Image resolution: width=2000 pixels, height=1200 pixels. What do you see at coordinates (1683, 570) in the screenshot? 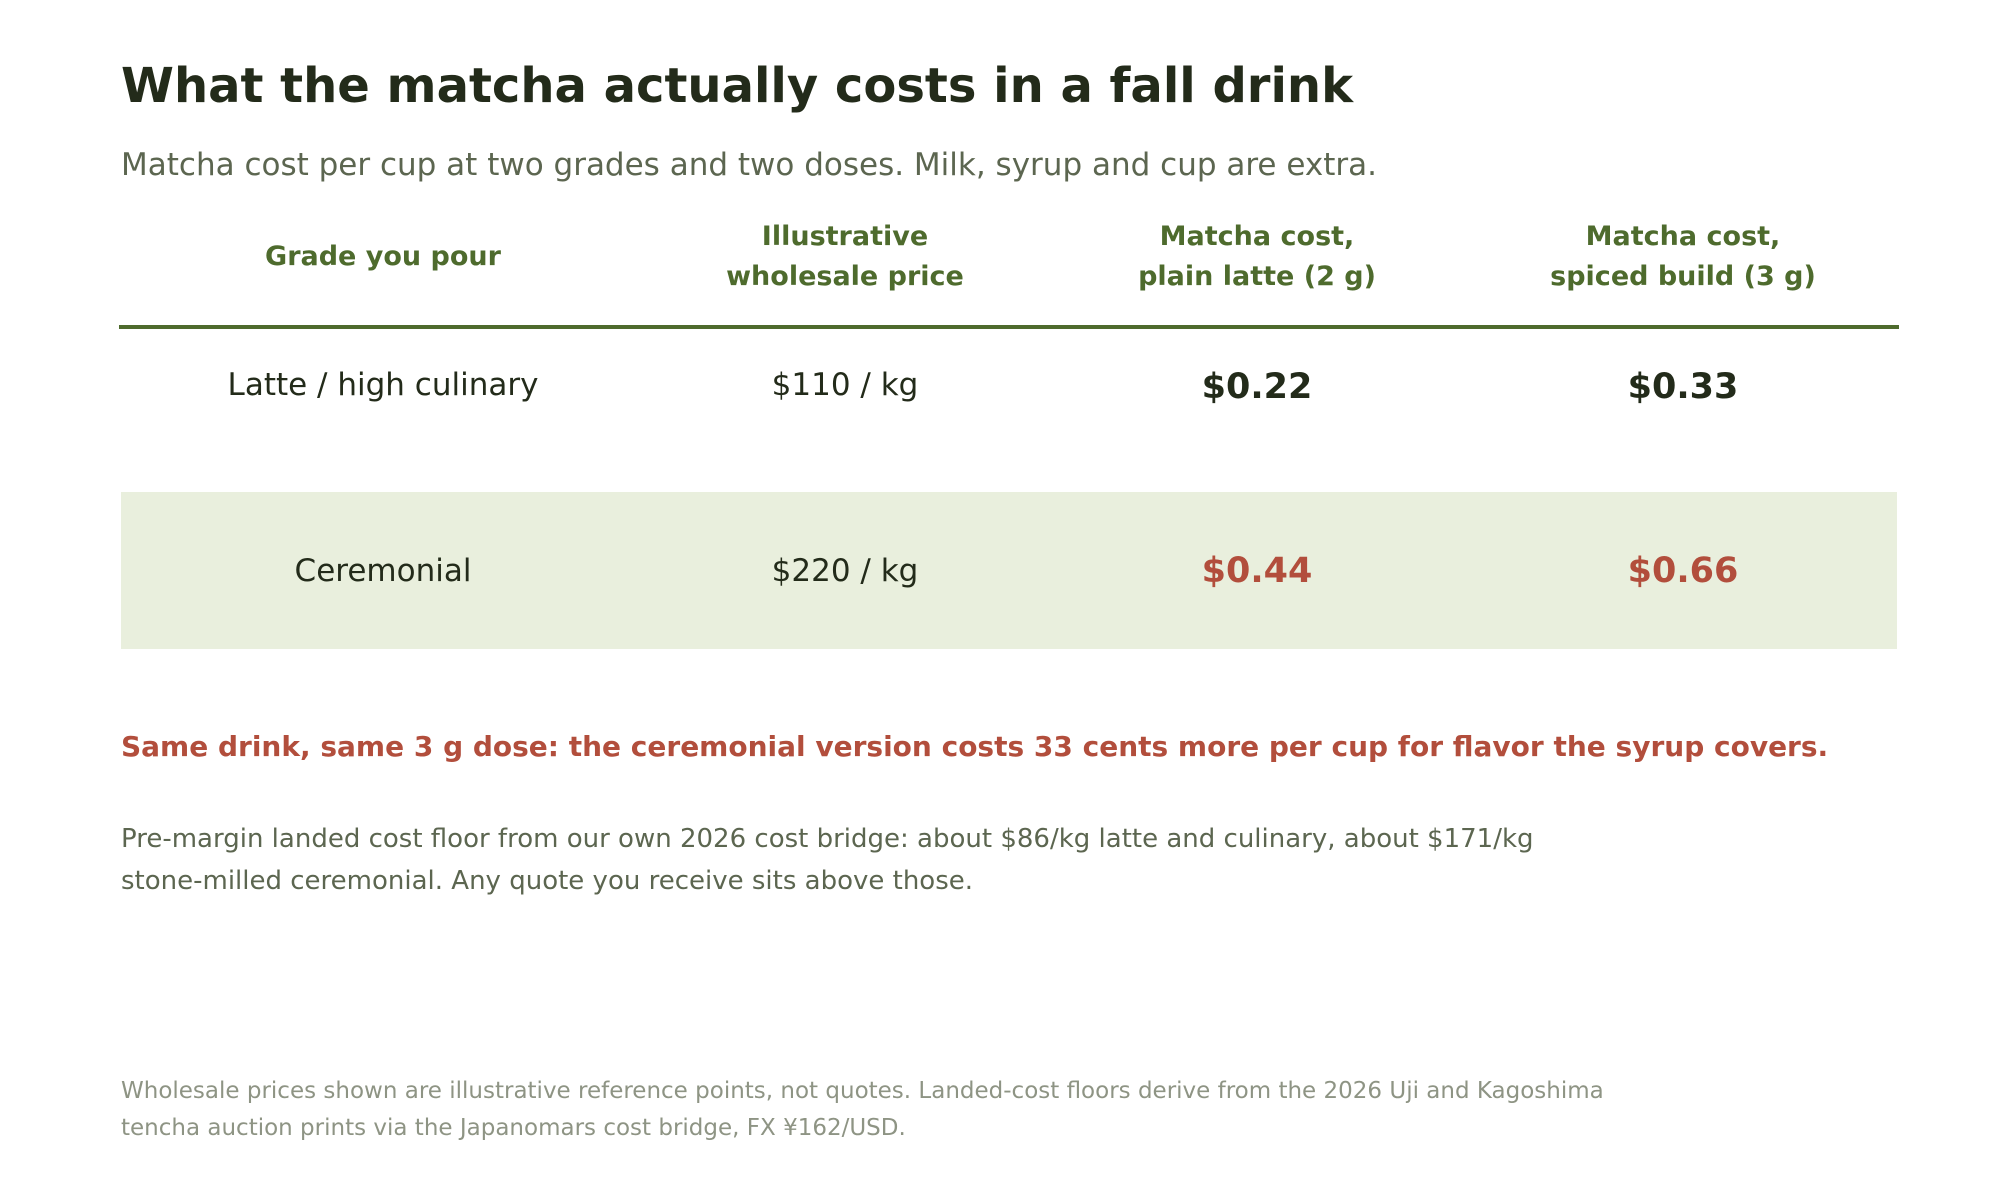
I see `cell-spiced-build-cost: $0.66` at bounding box center [1683, 570].